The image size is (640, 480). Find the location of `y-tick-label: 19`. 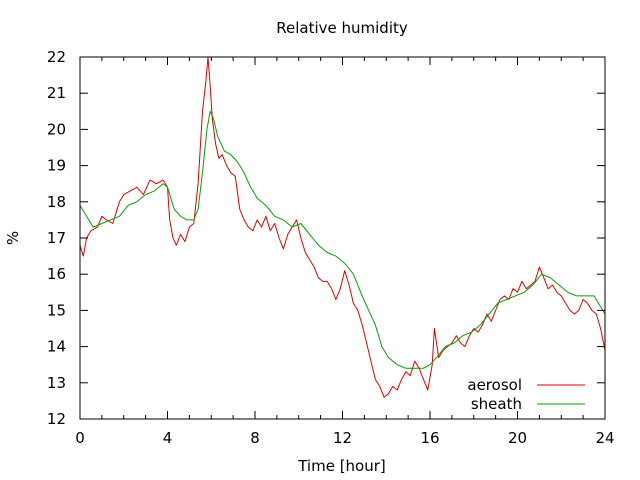

y-tick-label: 19 is located at coordinates (56, 166).